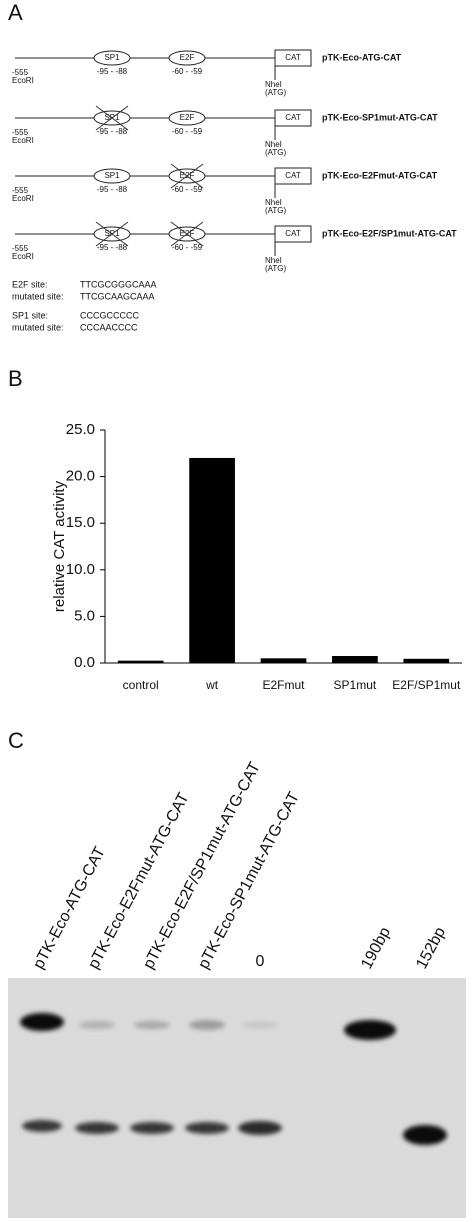  Describe the element at coordinates (141, 685) in the screenshot. I see `x-tick-label: control` at that location.